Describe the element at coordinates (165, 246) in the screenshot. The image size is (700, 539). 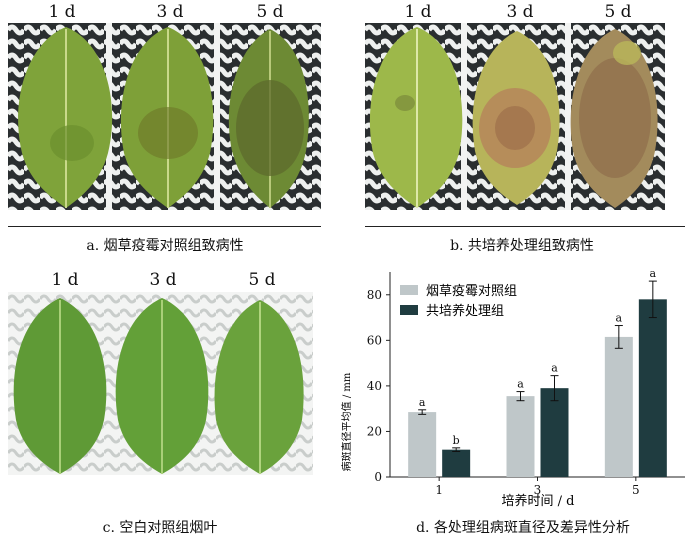
I see `panel-a-caption: a. 烟草疫霉对照组致病性` at that location.